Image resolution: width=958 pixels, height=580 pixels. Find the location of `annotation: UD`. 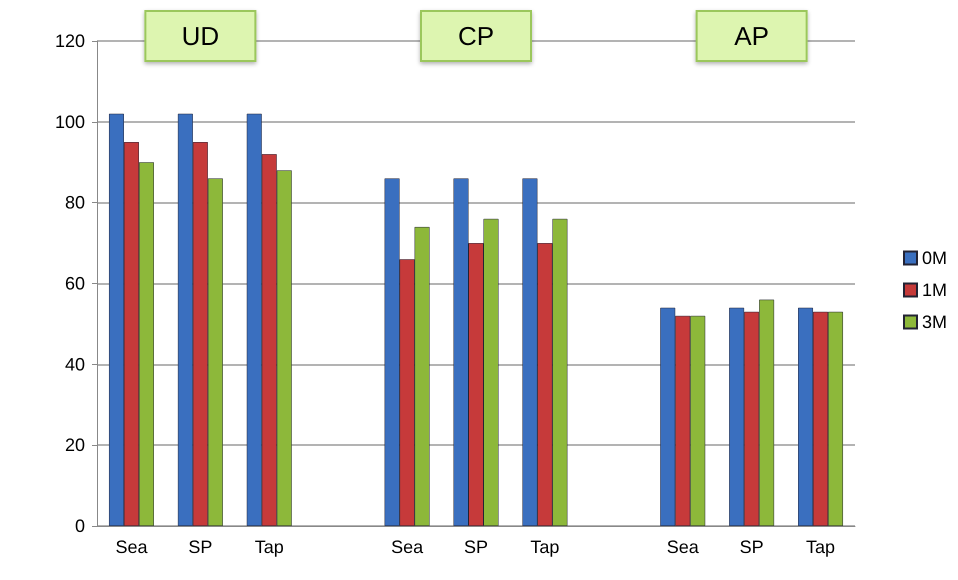

annotation: UD is located at coordinates (201, 36).